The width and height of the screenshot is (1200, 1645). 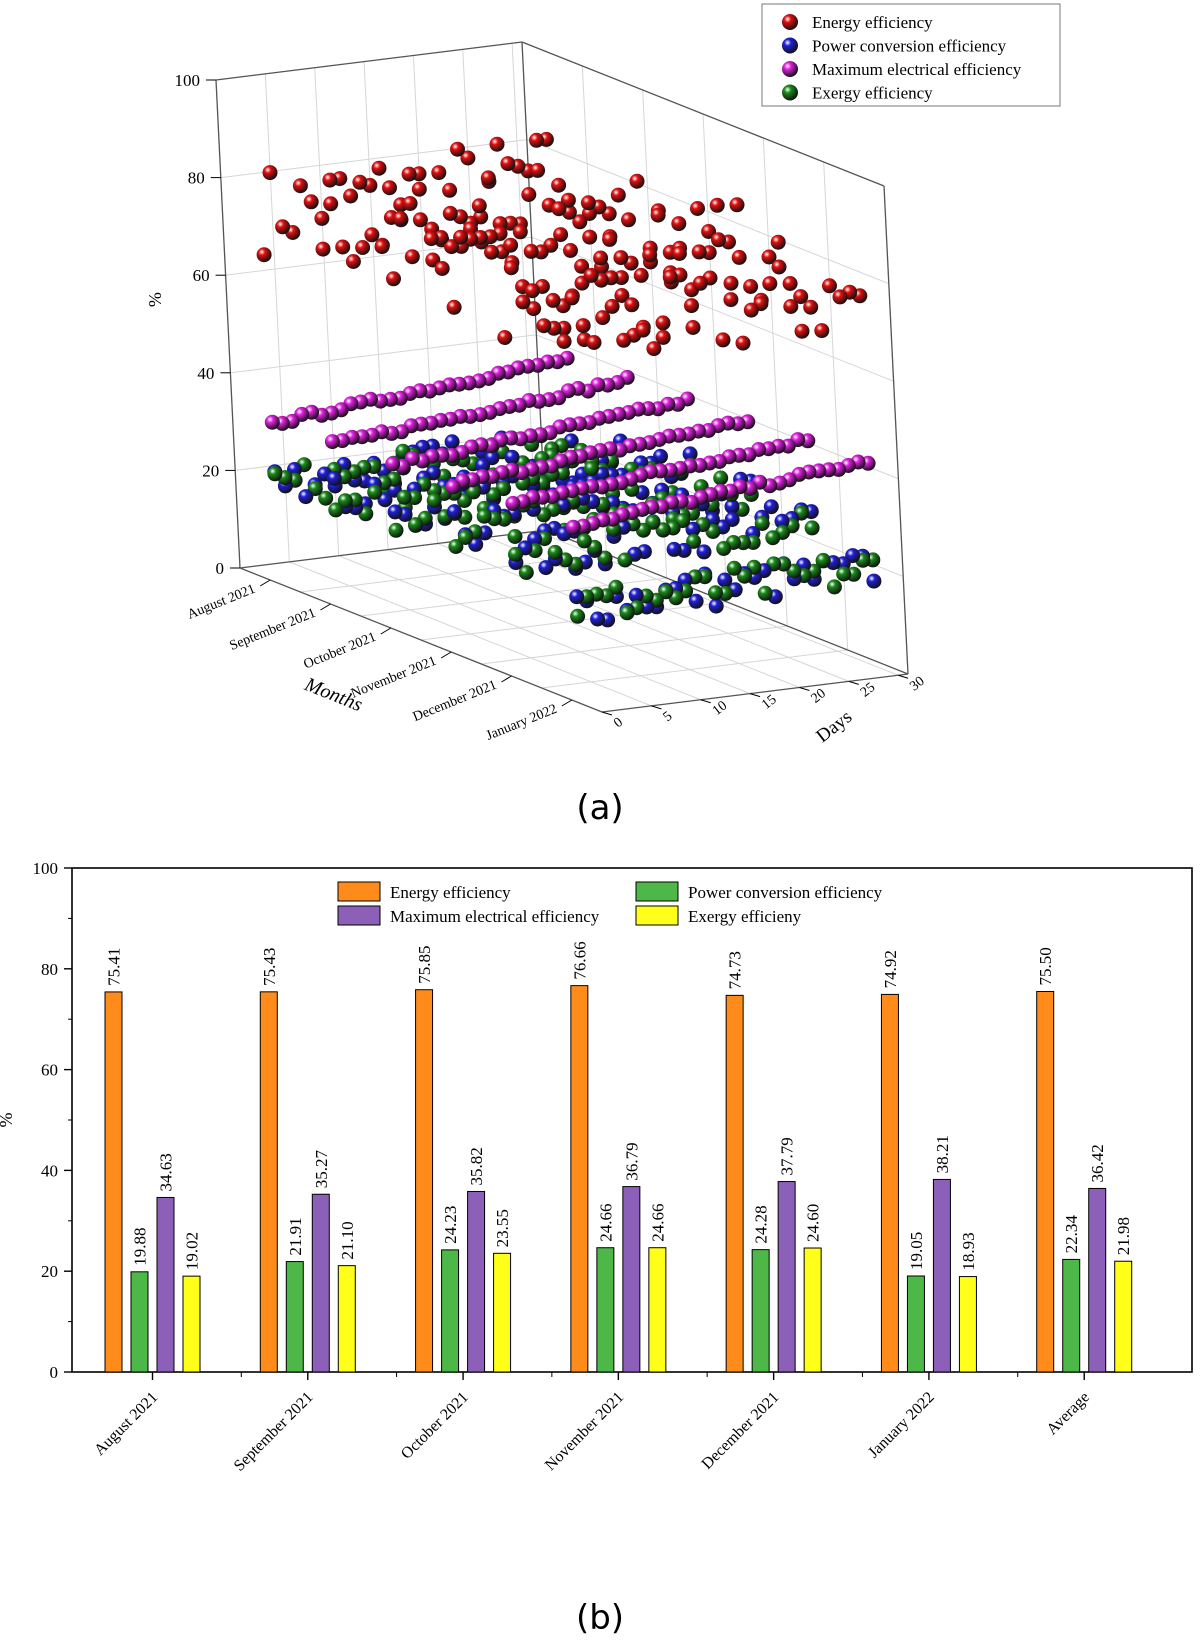 What do you see at coordinates (476, 1166) in the screenshot?
I see `bar-value-label: 35.82` at bounding box center [476, 1166].